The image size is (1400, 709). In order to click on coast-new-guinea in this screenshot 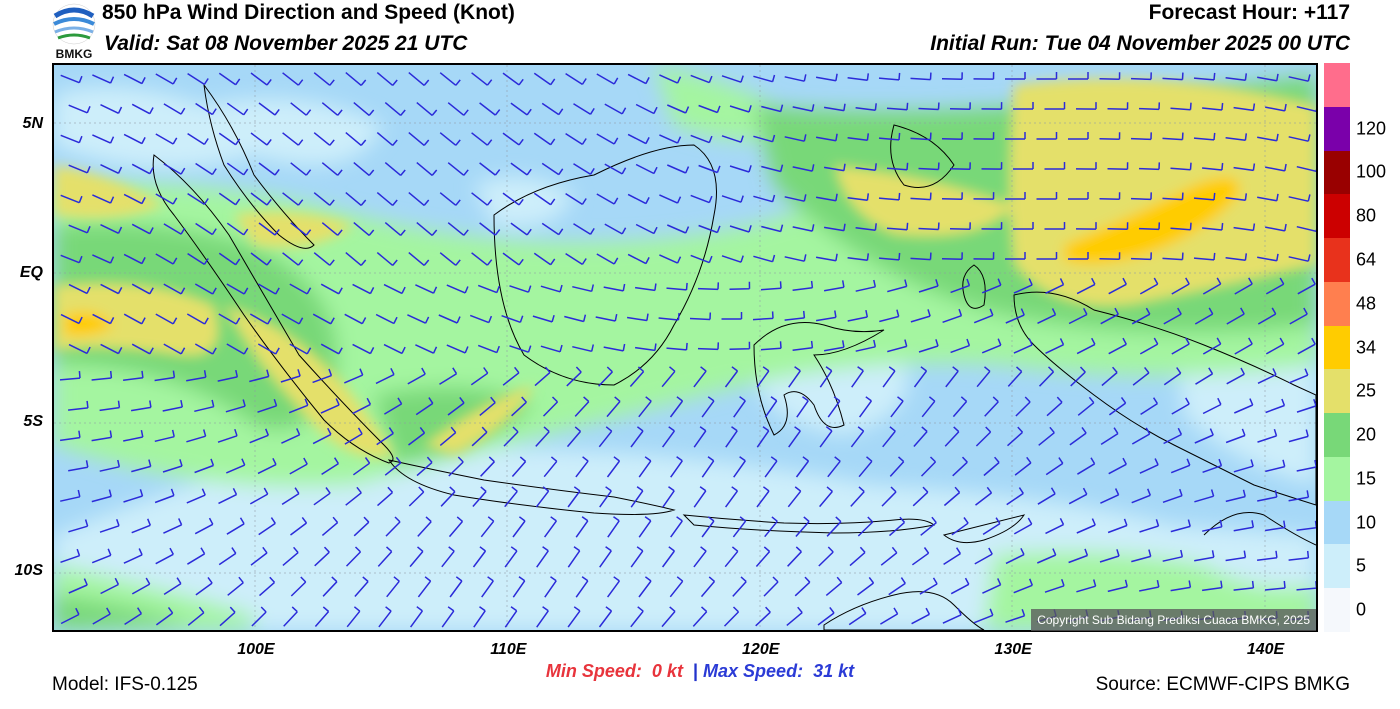, I will do `click(1164, 398)`.